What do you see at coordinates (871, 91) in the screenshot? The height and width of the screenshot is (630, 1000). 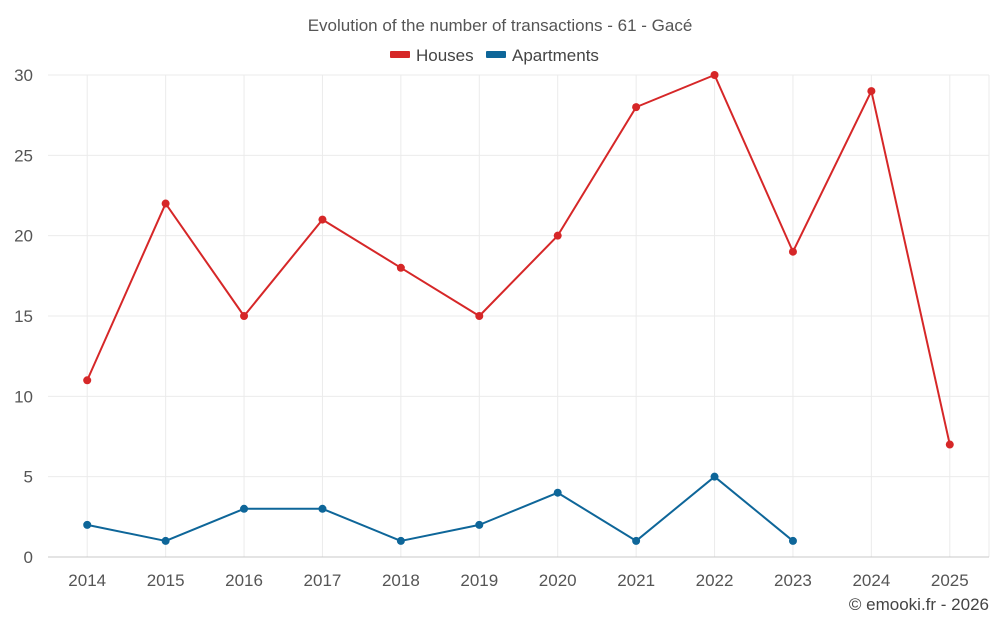 I see `data-point-houses-2024` at bounding box center [871, 91].